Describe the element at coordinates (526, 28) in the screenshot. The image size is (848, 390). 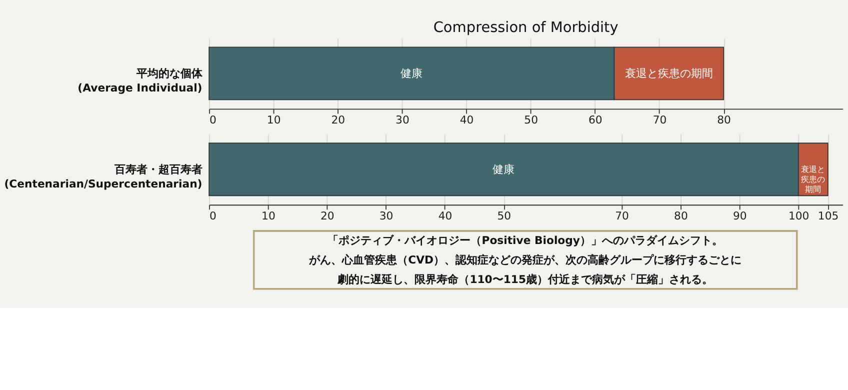
I see `chart-title: Compression of Morbidity` at that location.